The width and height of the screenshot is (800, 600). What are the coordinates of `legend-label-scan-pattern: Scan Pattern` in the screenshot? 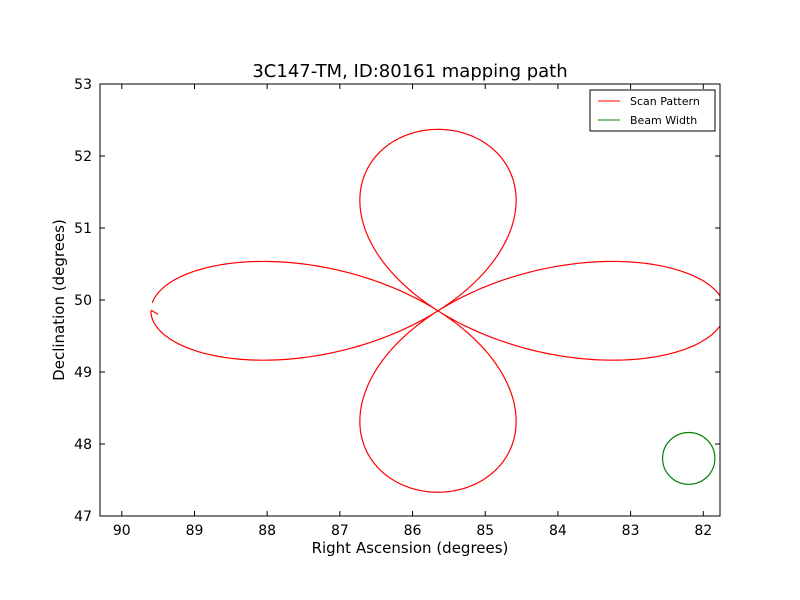 It's located at (665, 101).